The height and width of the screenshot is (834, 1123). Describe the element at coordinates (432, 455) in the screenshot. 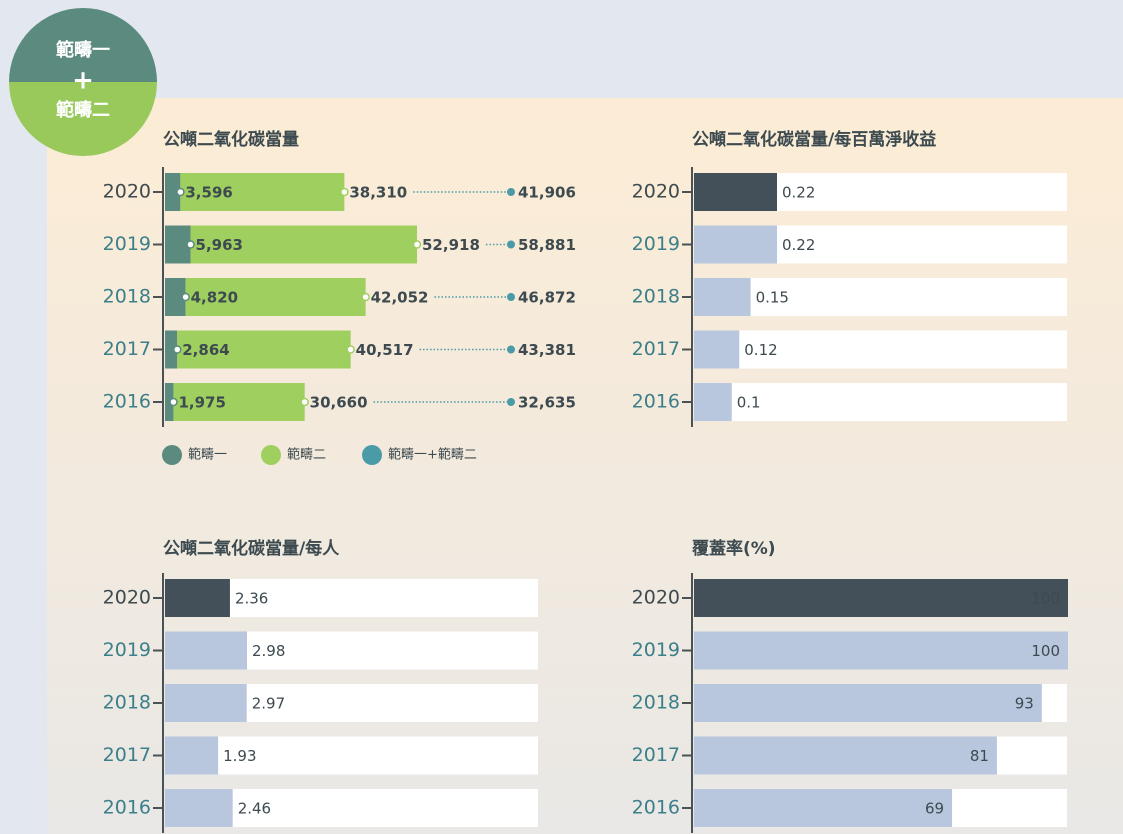

I see `legend-label: 範疇一+範疇二` at that location.